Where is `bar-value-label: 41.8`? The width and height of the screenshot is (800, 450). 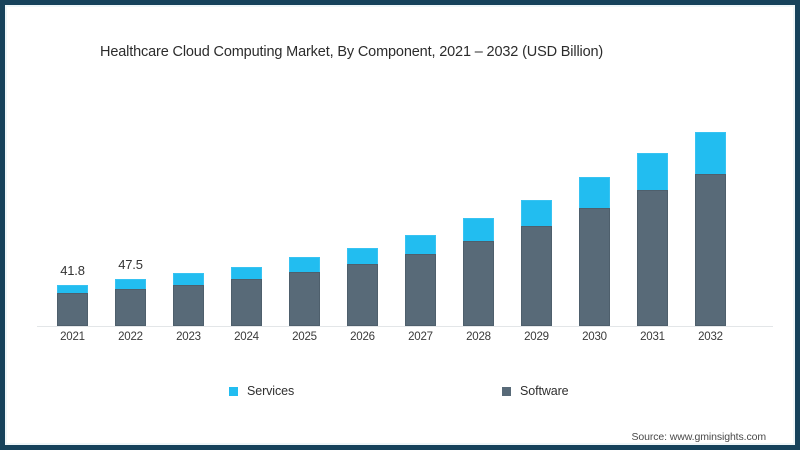 bar-value-label: 41.8 is located at coordinates (72, 270).